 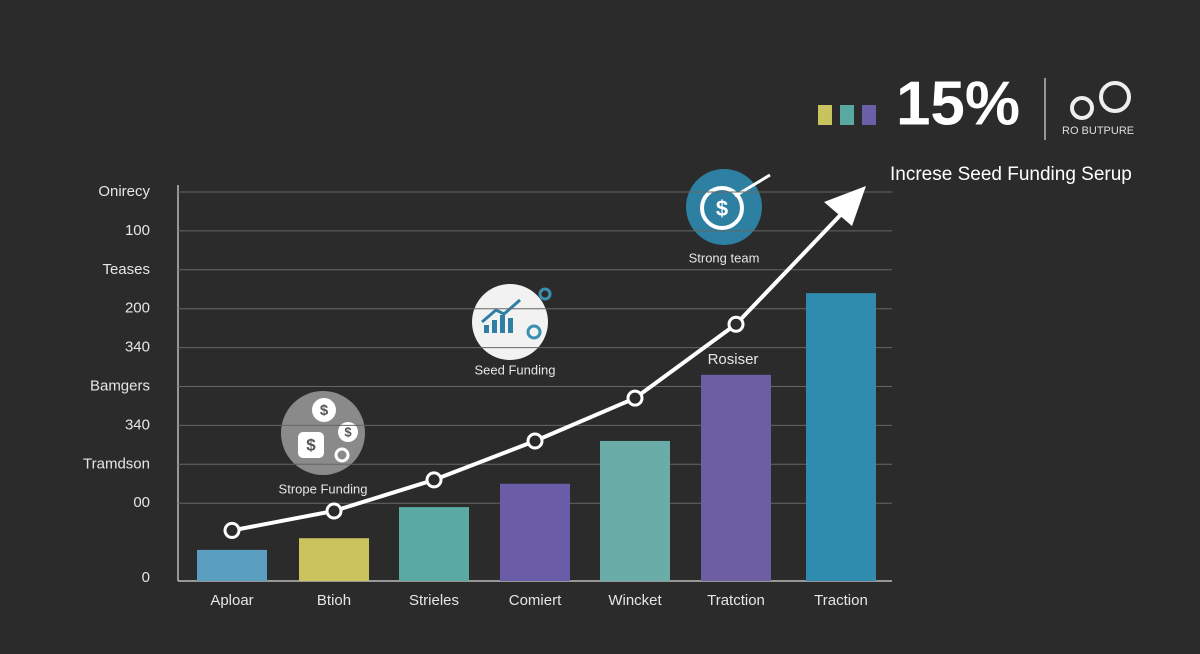 What do you see at coordinates (124, 191) in the screenshot?
I see `y-tick-label: Onirecy` at bounding box center [124, 191].